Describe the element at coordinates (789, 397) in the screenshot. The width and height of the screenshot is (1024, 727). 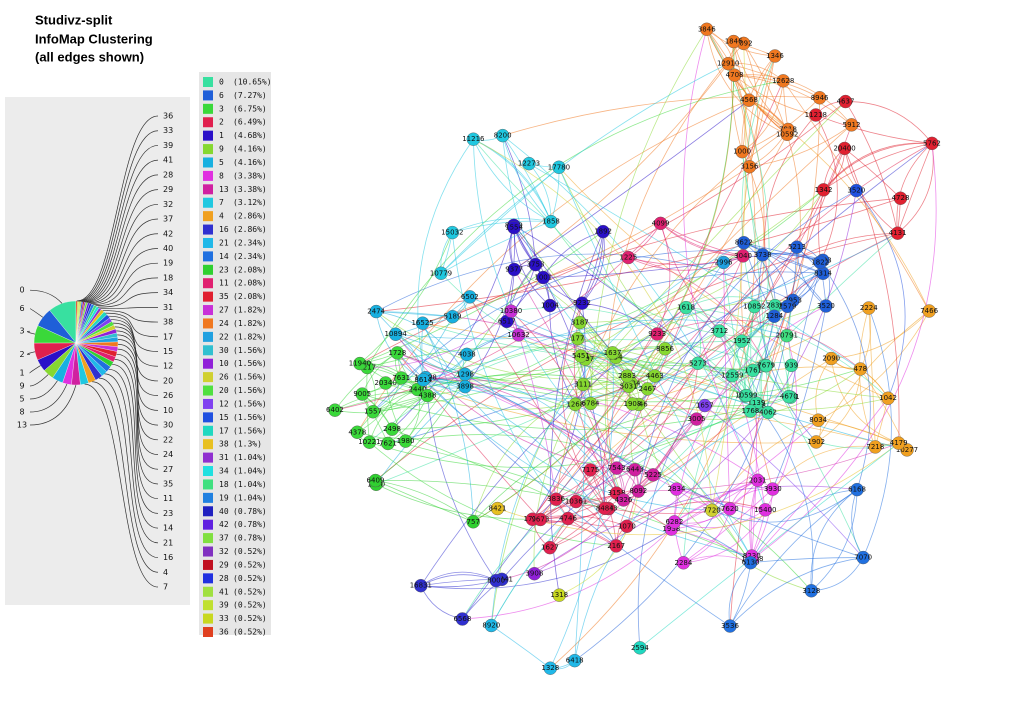
I see `node-label: 4670` at that location.